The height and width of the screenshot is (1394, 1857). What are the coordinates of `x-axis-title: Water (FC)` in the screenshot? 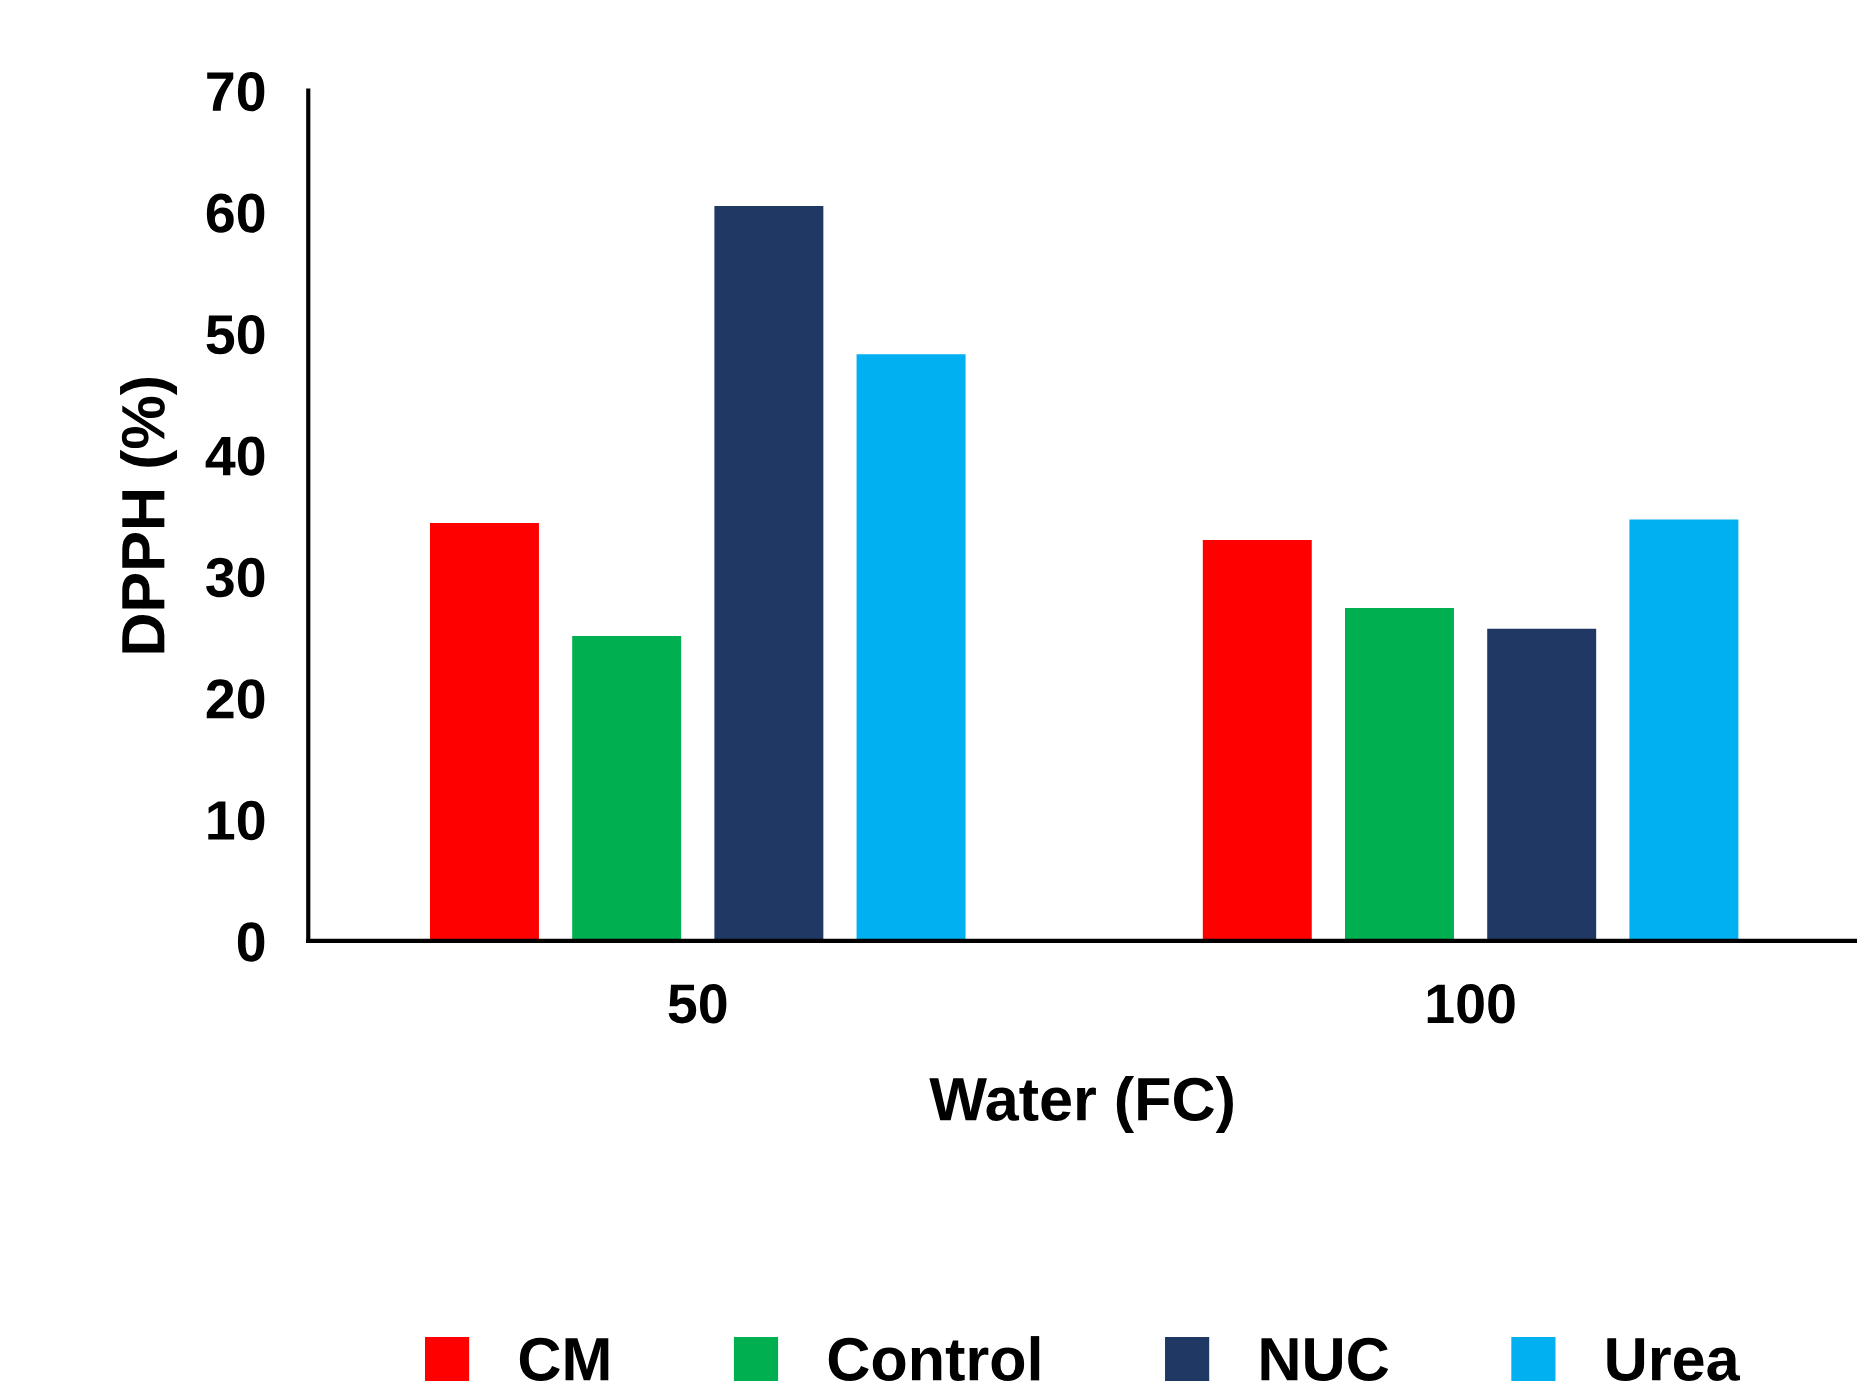 It's located at (1081, 1105).